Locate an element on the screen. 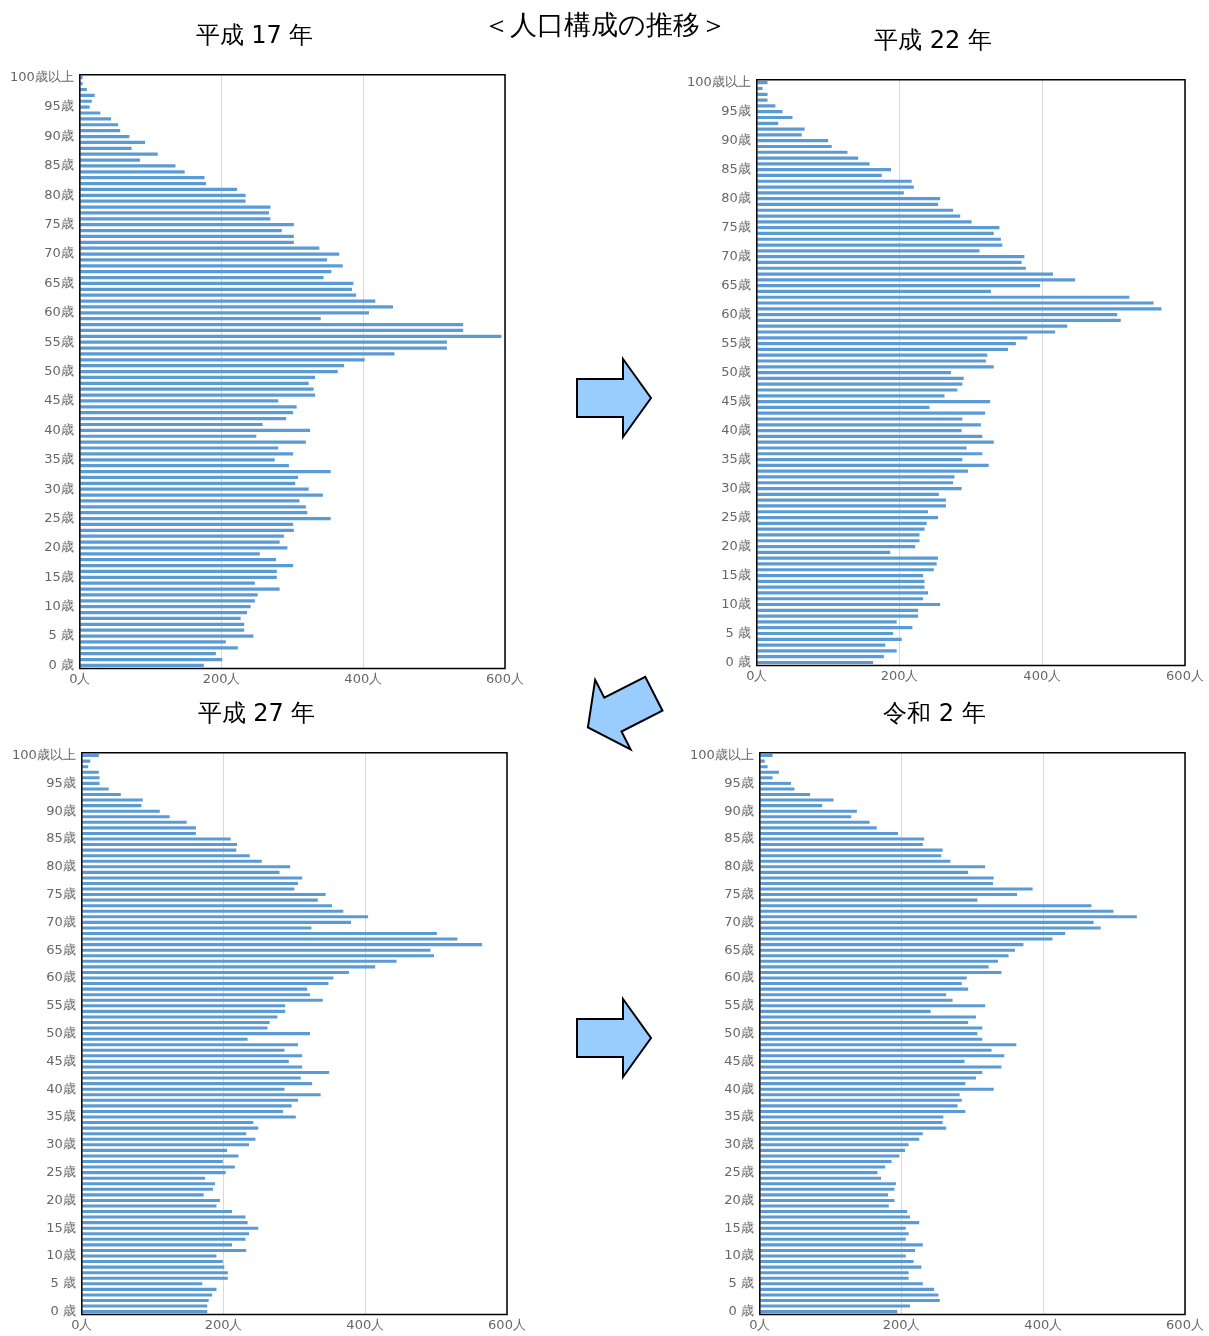 This screenshot has height=1336, width=1209. y-tick-label: 5 歳 is located at coordinates (63, 1283).